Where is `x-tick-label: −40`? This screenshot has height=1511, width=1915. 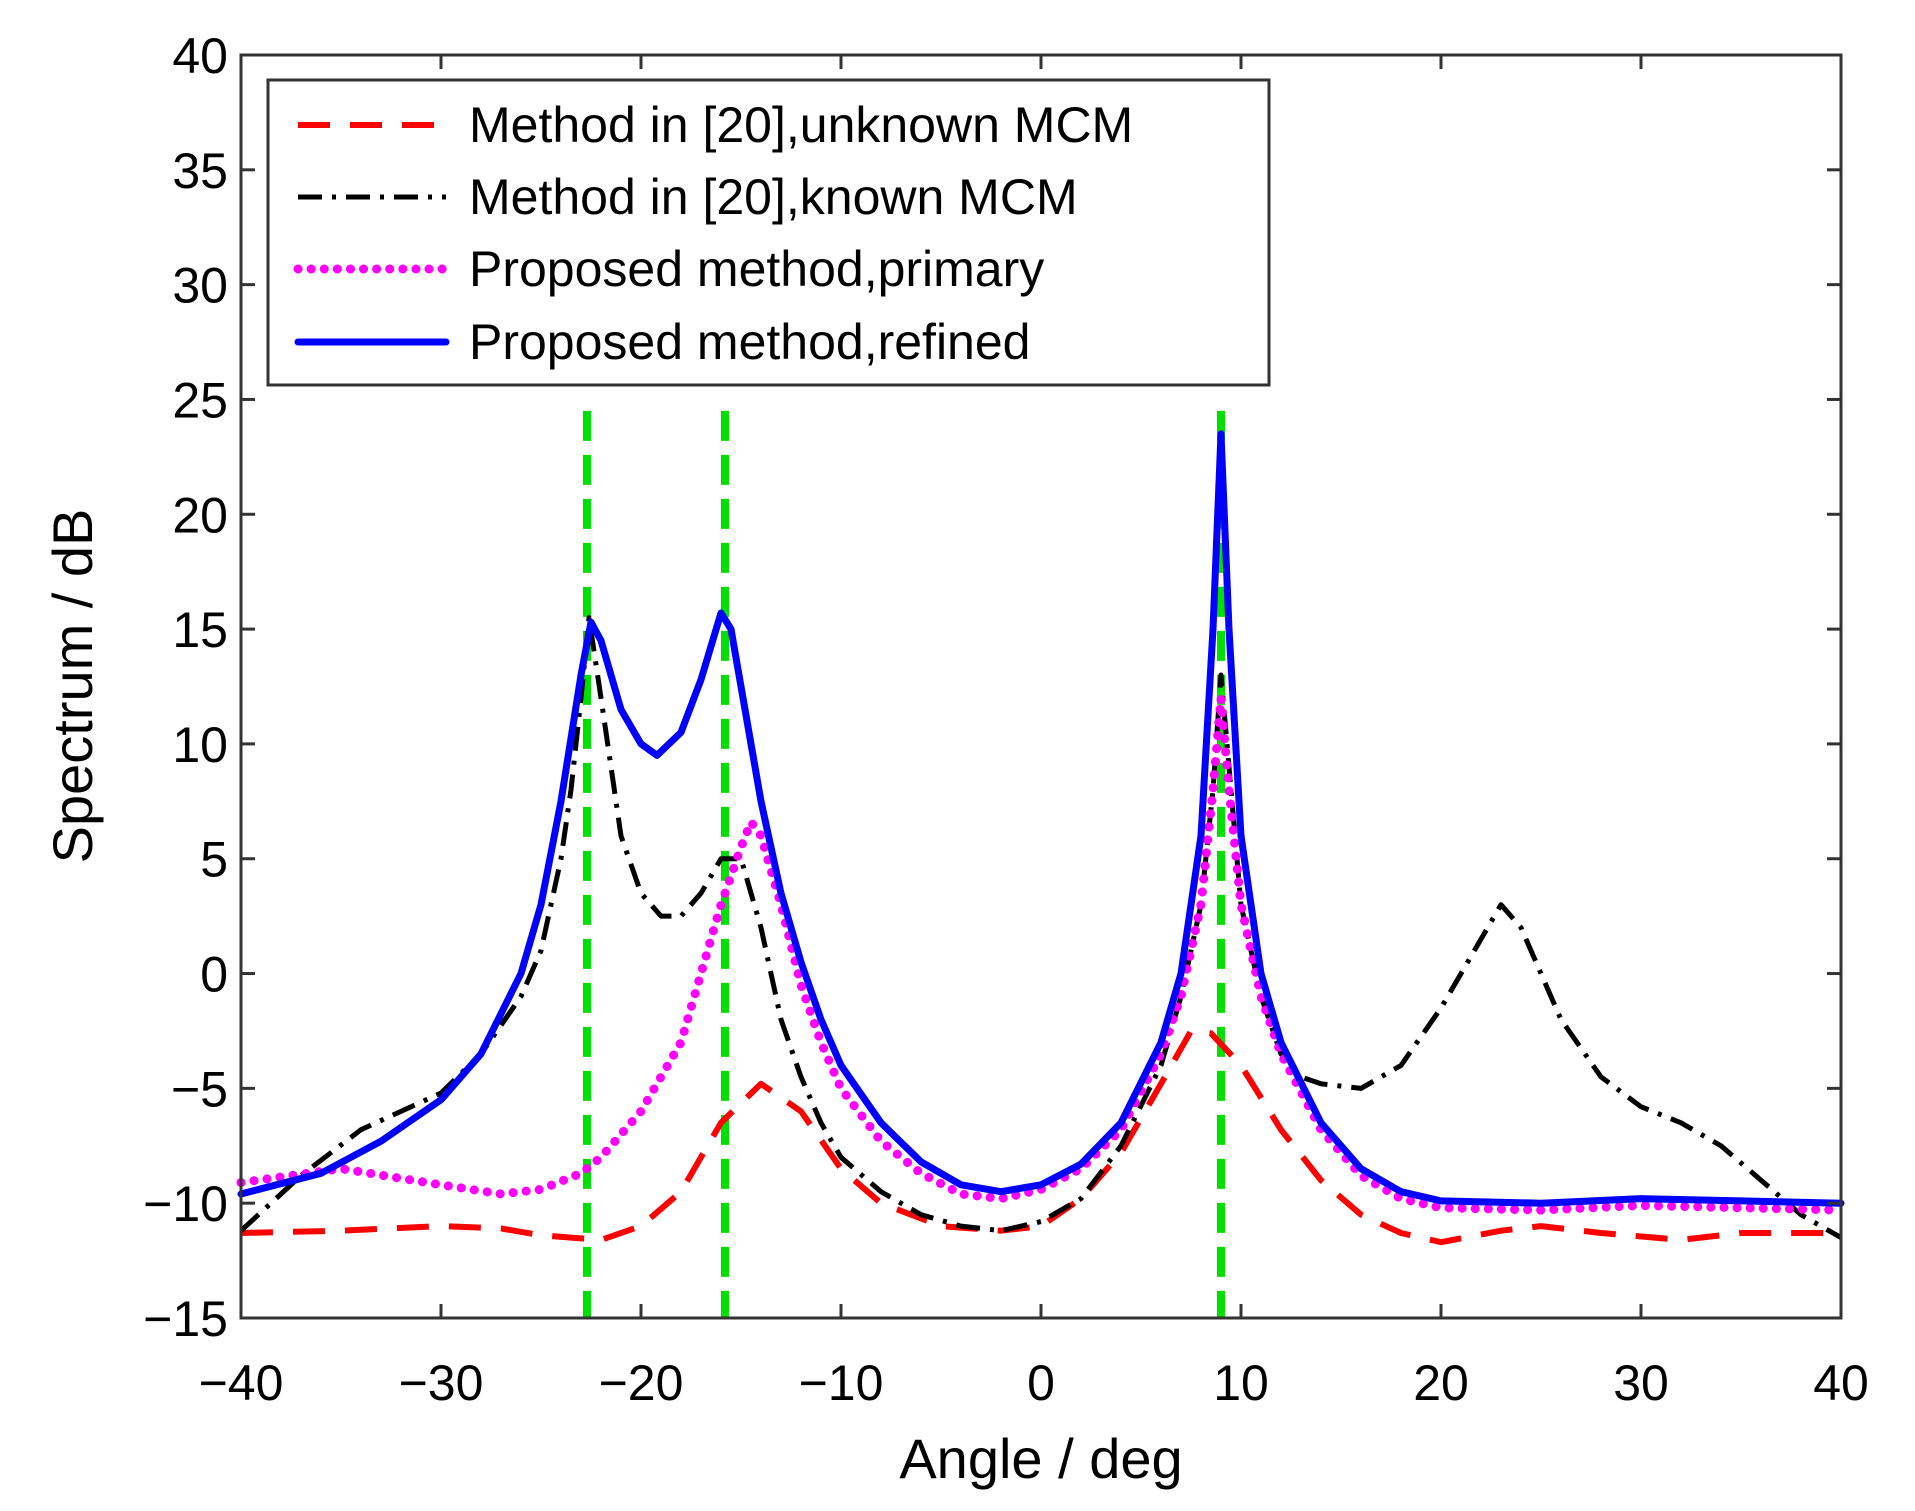
x-tick-label: −40 is located at coordinates (241, 1383).